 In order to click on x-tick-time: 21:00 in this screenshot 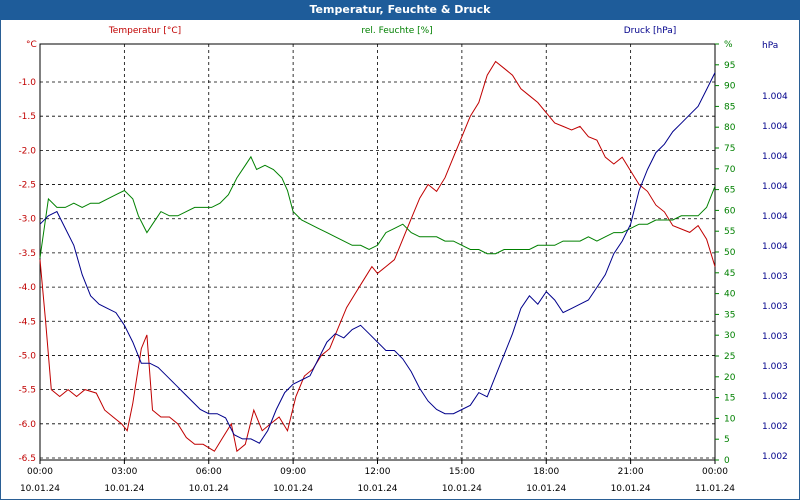, I will do `click(631, 472)`.